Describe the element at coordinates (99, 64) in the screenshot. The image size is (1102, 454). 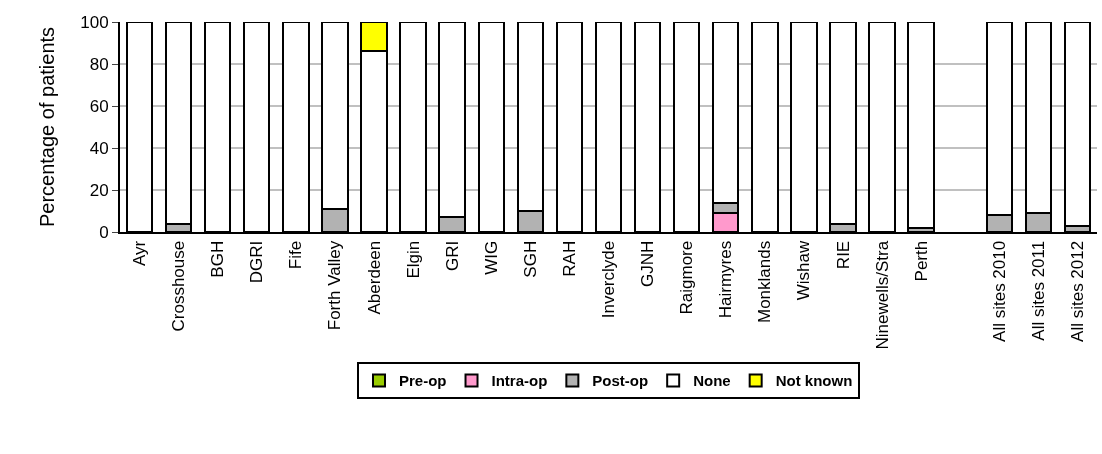
I see `y-tick-label: 80` at that location.